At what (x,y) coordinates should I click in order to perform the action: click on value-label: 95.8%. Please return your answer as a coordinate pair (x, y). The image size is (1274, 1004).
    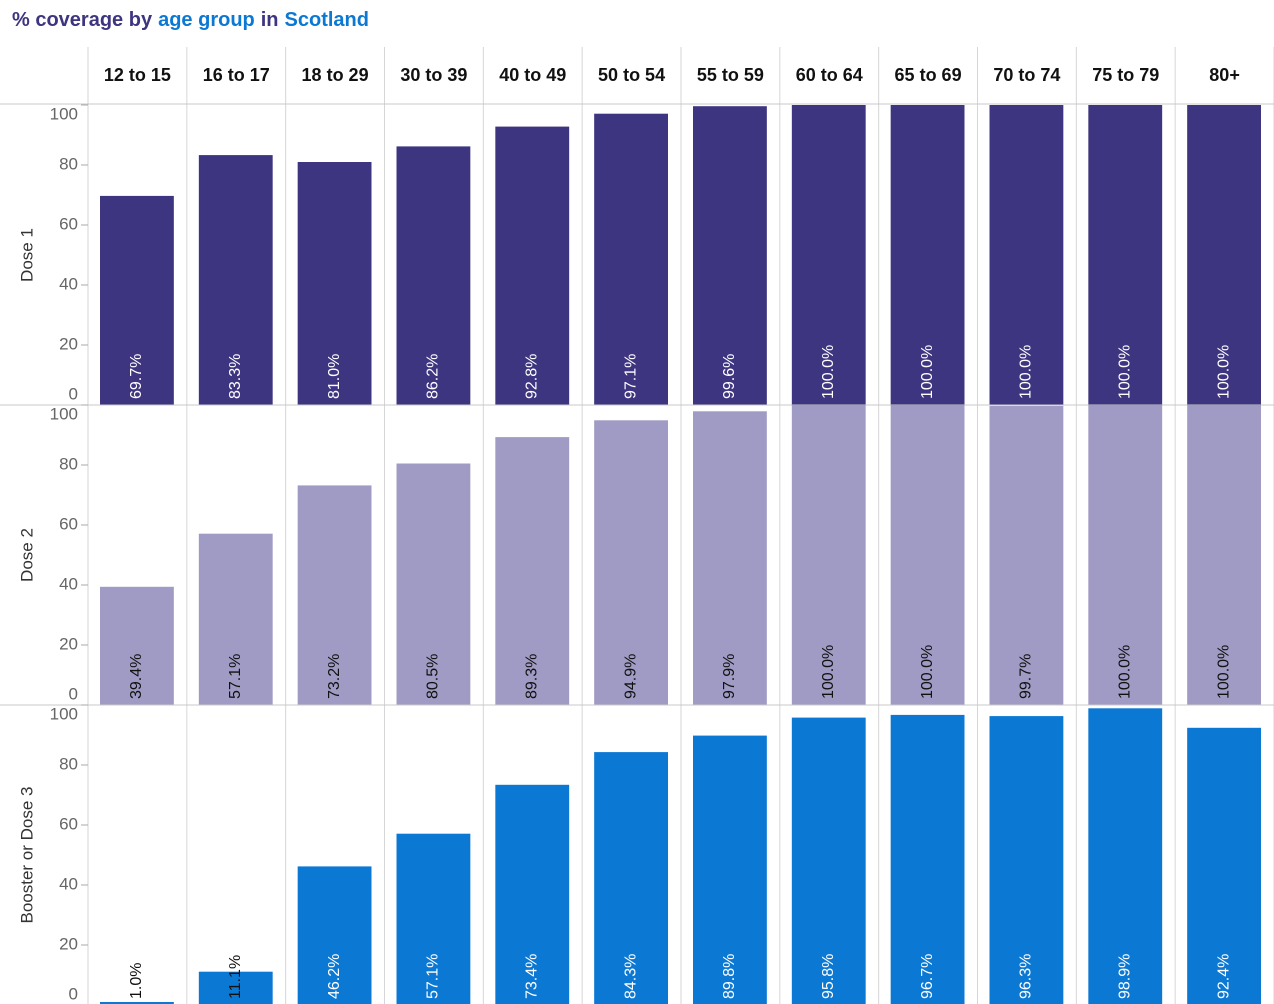
    Looking at the image, I should click on (828, 976).